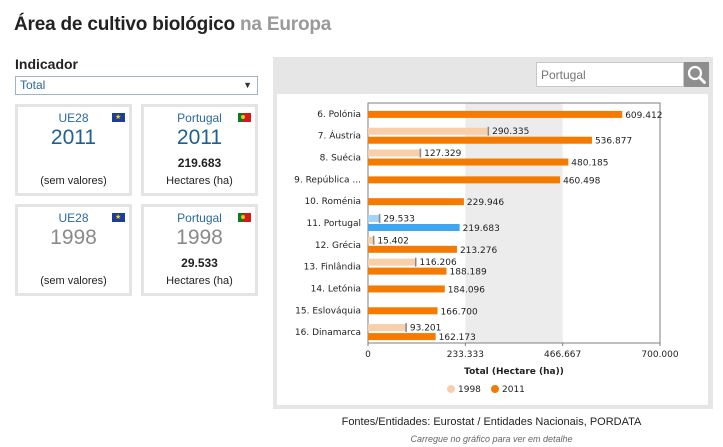 This screenshot has height=447, width=723. Describe the element at coordinates (643, 116) in the screenshot. I see `data-label-2011: 609.412` at that location.